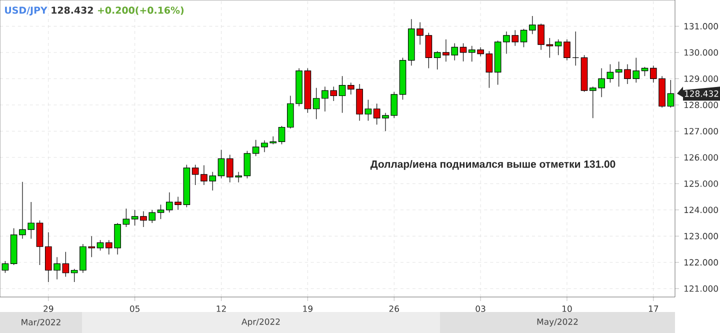  What do you see at coordinates (701, 183) in the screenshot?
I see `y-tick-label: 125.000` at bounding box center [701, 183].